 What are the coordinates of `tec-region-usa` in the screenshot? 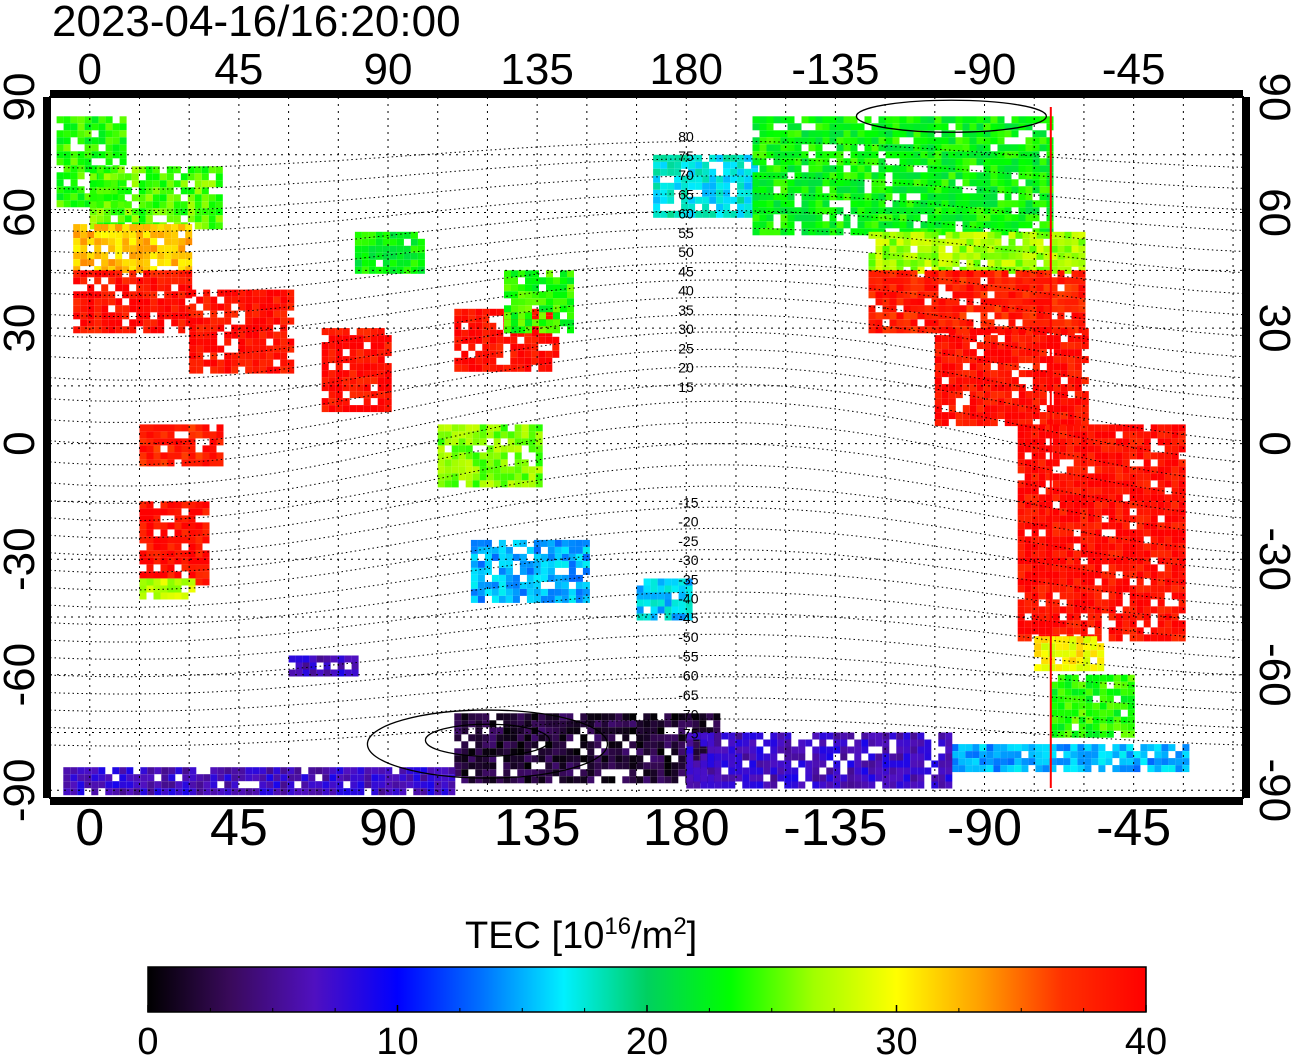 It's located at (977, 302).